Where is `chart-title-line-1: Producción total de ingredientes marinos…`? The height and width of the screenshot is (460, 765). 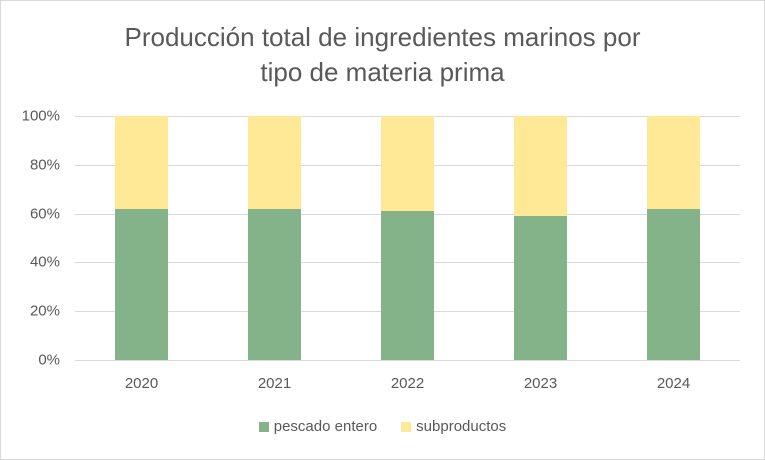
chart-title-line-1: Producción total de ingredientes marinos… is located at coordinates (382, 37).